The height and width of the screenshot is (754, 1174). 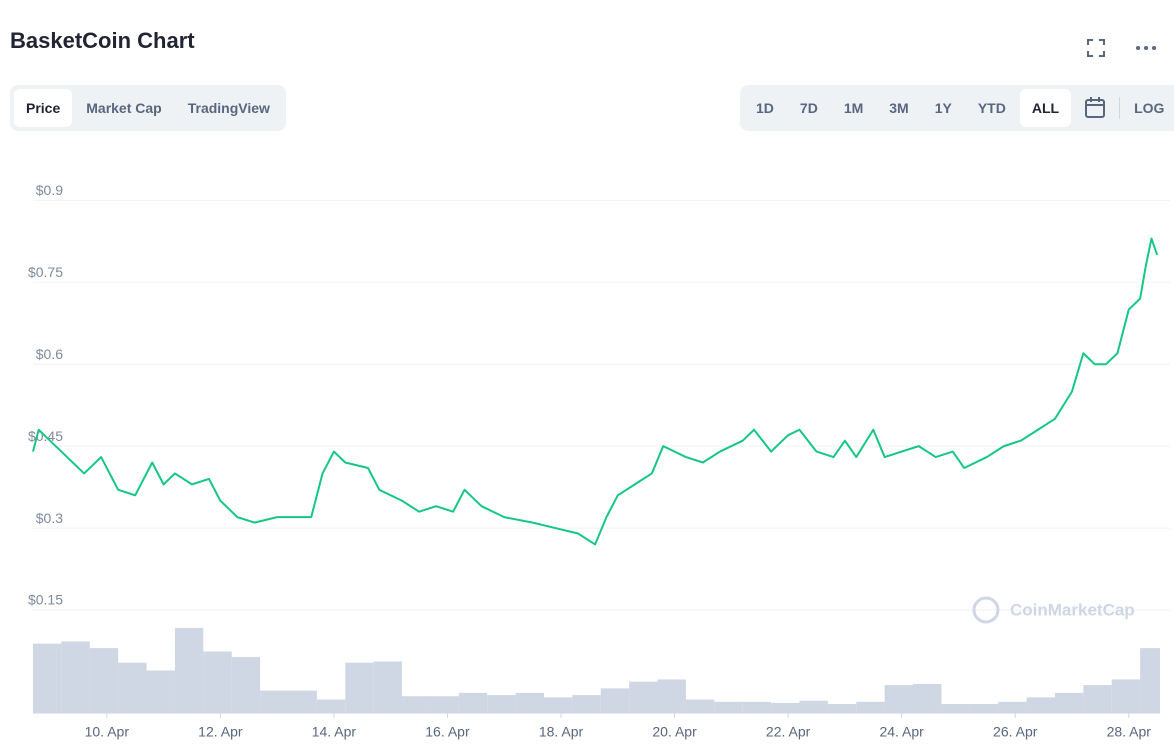 I want to click on y-tick-label: $0.15, so click(x=45, y=600).